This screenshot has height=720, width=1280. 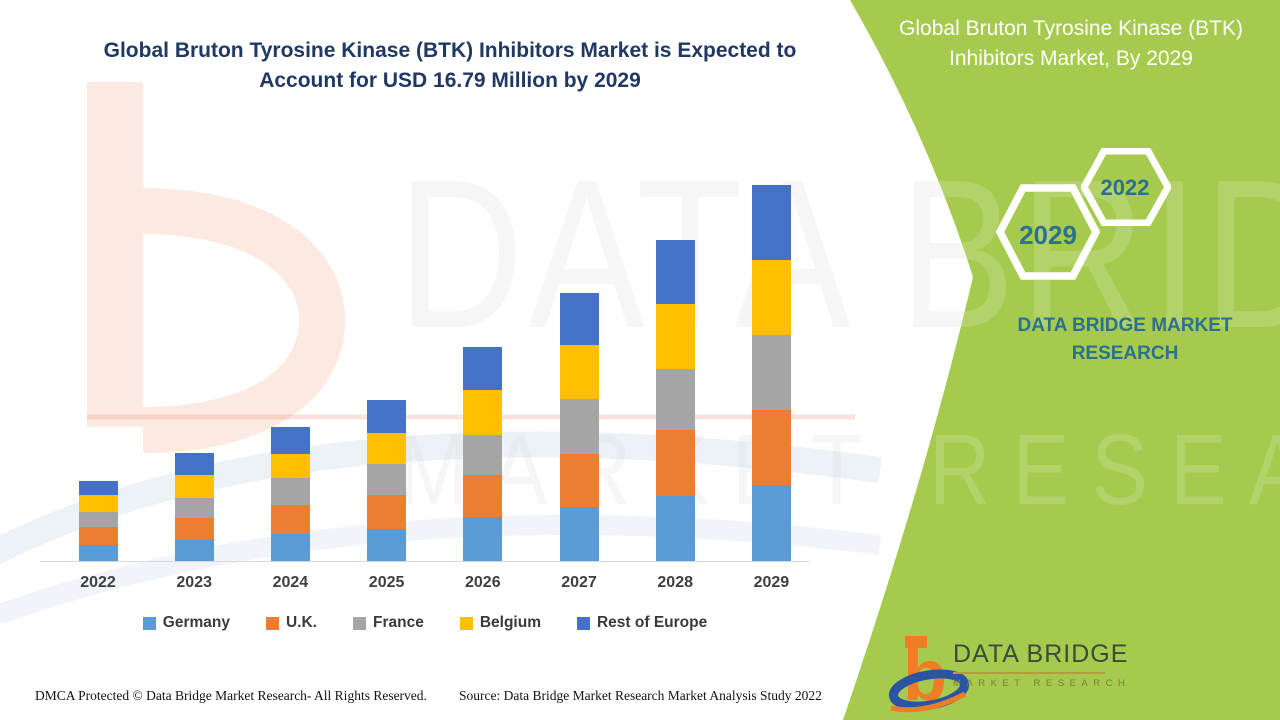 I want to click on logo-divider, so click(x=1029, y=673).